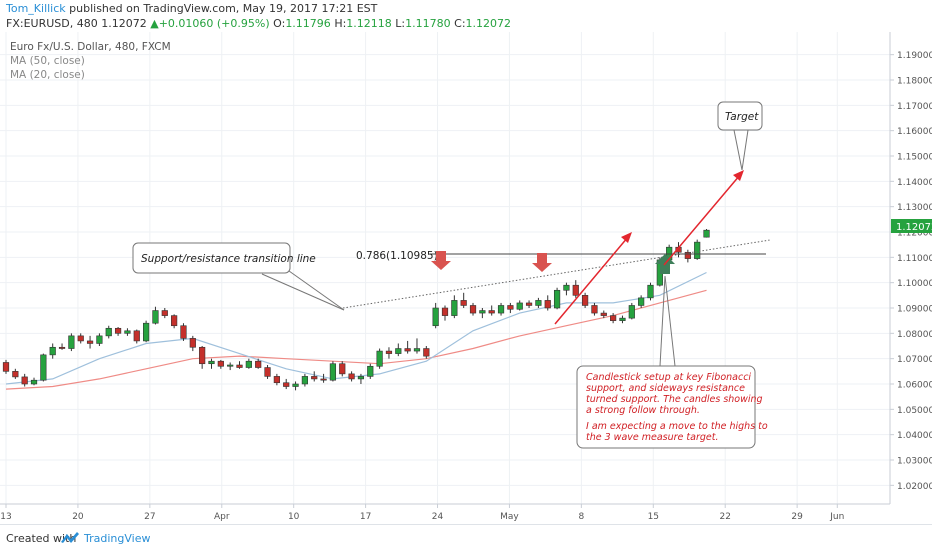  I want to click on callout-text: Target, so click(742, 117).